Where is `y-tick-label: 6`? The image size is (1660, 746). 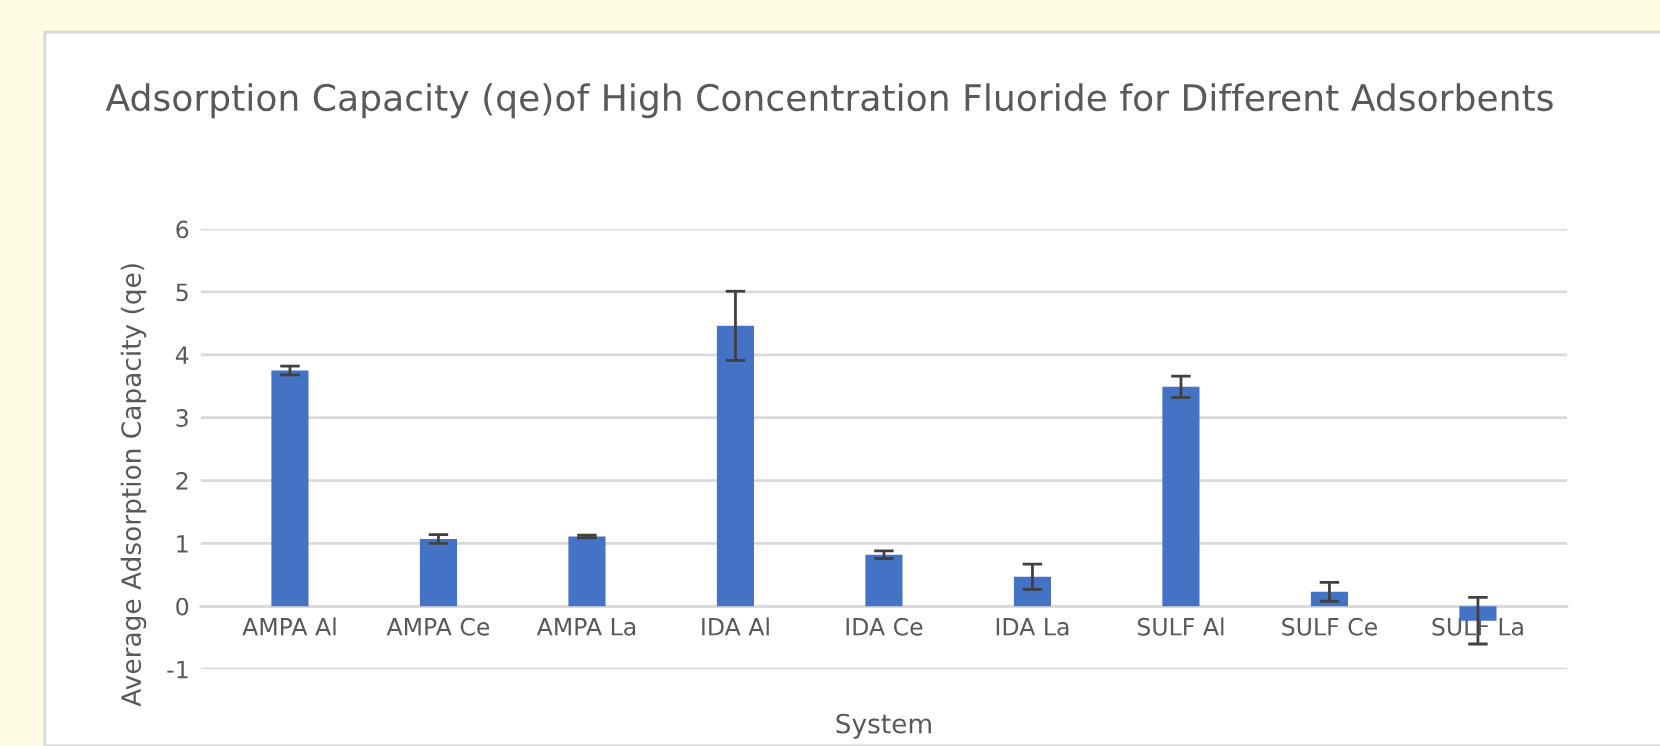
y-tick-label: 6 is located at coordinates (182, 229).